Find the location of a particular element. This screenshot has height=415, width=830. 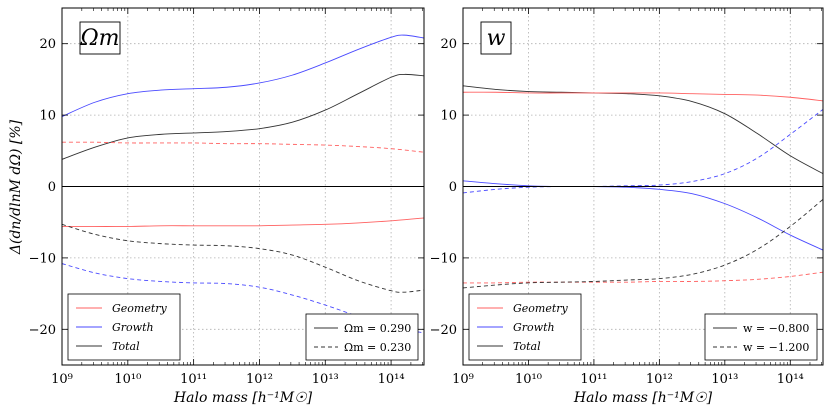

series-line-geometry-w-1-200- is located at coordinates (643, 277).